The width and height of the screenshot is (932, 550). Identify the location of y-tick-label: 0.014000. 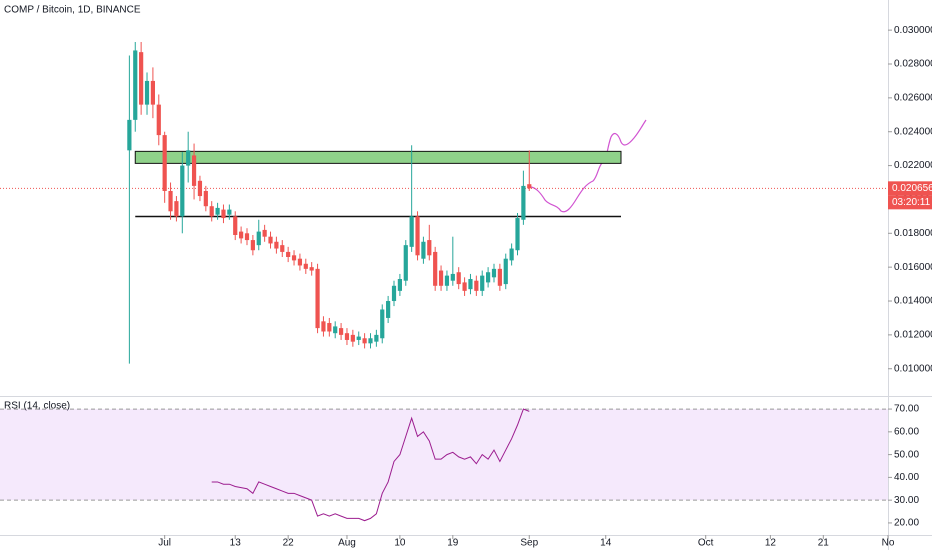
(913, 301).